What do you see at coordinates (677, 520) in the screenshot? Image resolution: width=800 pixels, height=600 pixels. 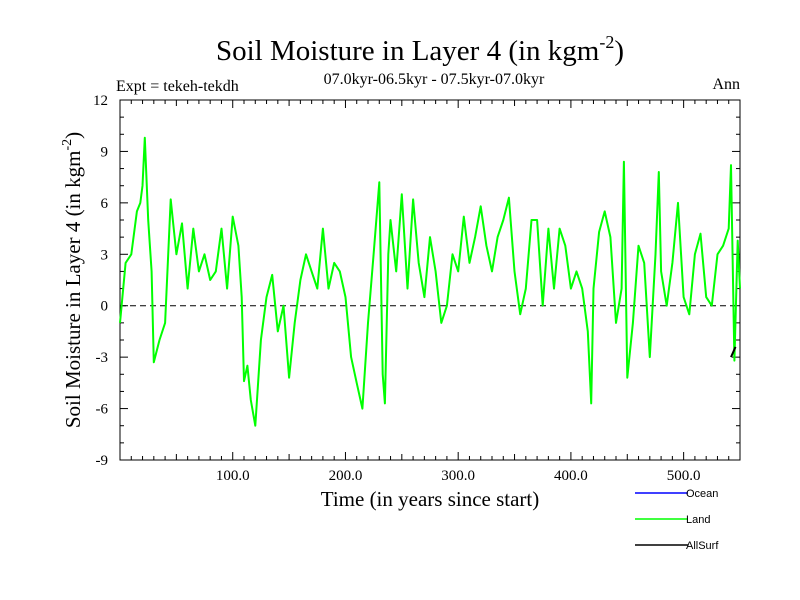 I see `legend: Ocean Land AllSurf` at bounding box center [677, 520].